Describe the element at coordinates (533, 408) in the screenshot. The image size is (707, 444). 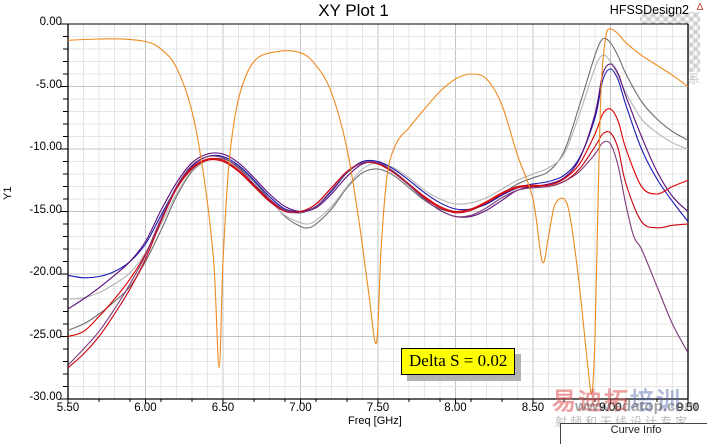
I see `x-tick-label: 8.50` at that location.